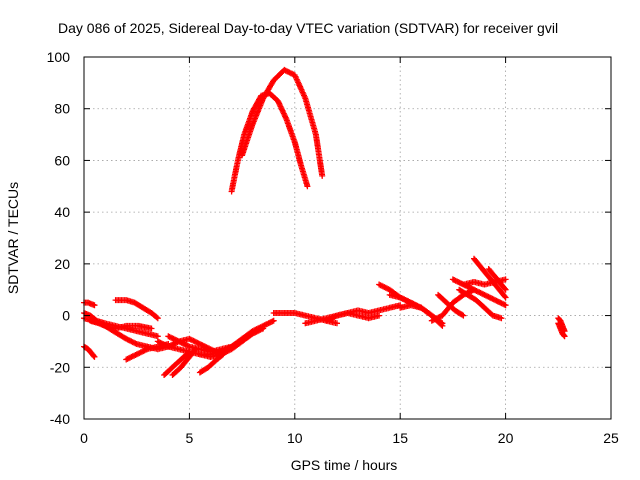 This screenshot has height=480, width=640. What do you see at coordinates (400, 438) in the screenshot?
I see `x-tick-label: 15` at bounding box center [400, 438].